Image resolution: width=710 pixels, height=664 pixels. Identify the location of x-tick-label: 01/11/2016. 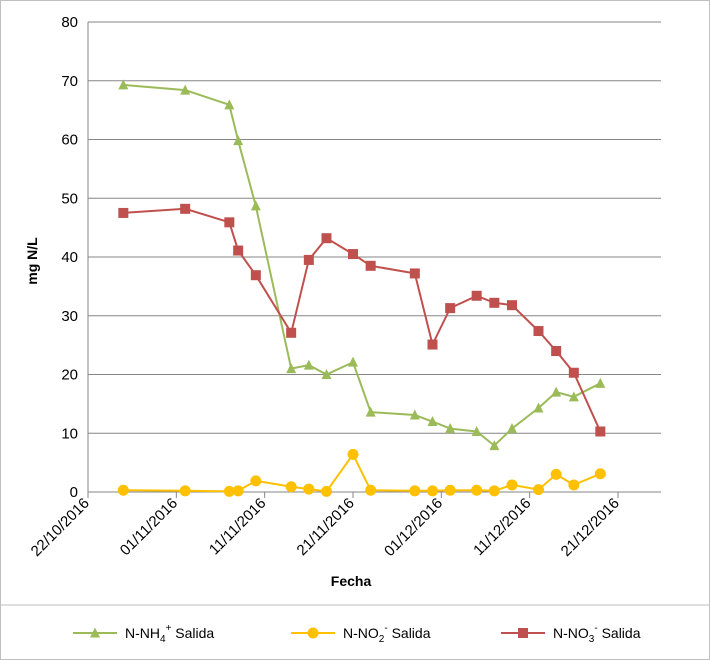
(149, 527).